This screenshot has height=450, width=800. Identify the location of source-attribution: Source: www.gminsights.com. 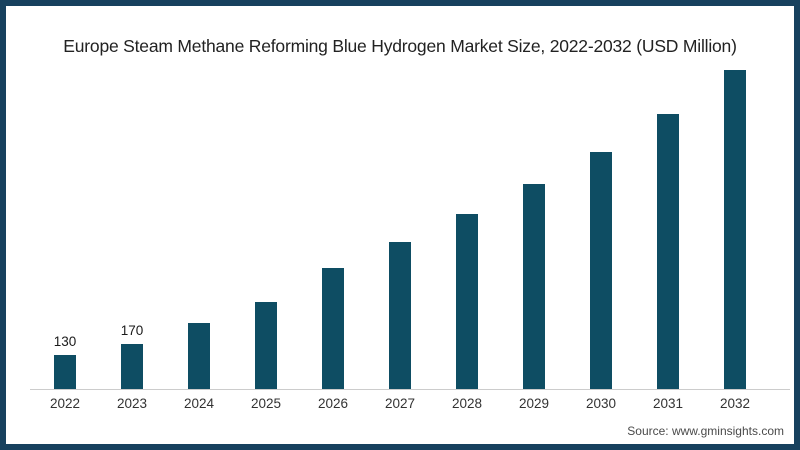
(705, 431).